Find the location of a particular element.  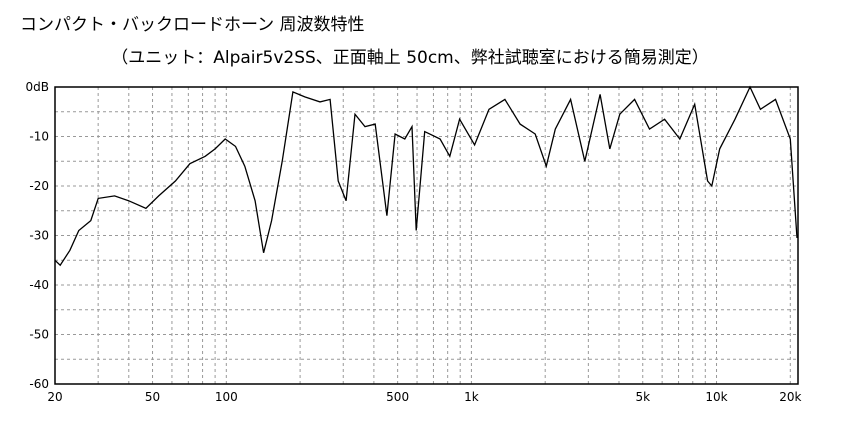

x-tick-label: 1k is located at coordinates (471, 397).